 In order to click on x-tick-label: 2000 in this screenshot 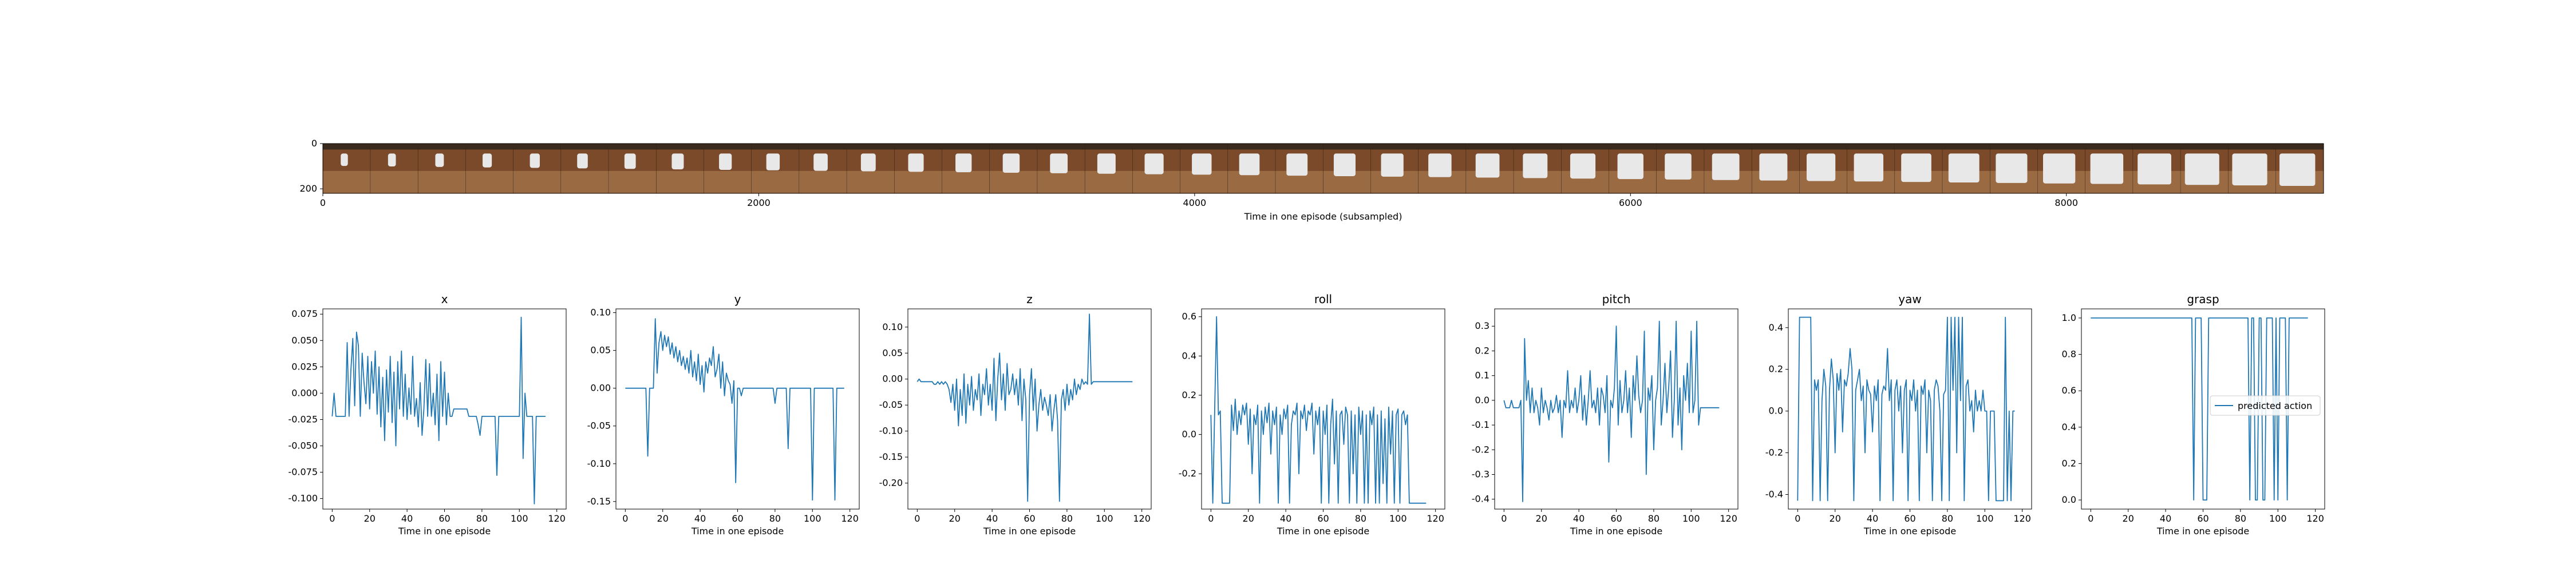, I will do `click(759, 202)`.